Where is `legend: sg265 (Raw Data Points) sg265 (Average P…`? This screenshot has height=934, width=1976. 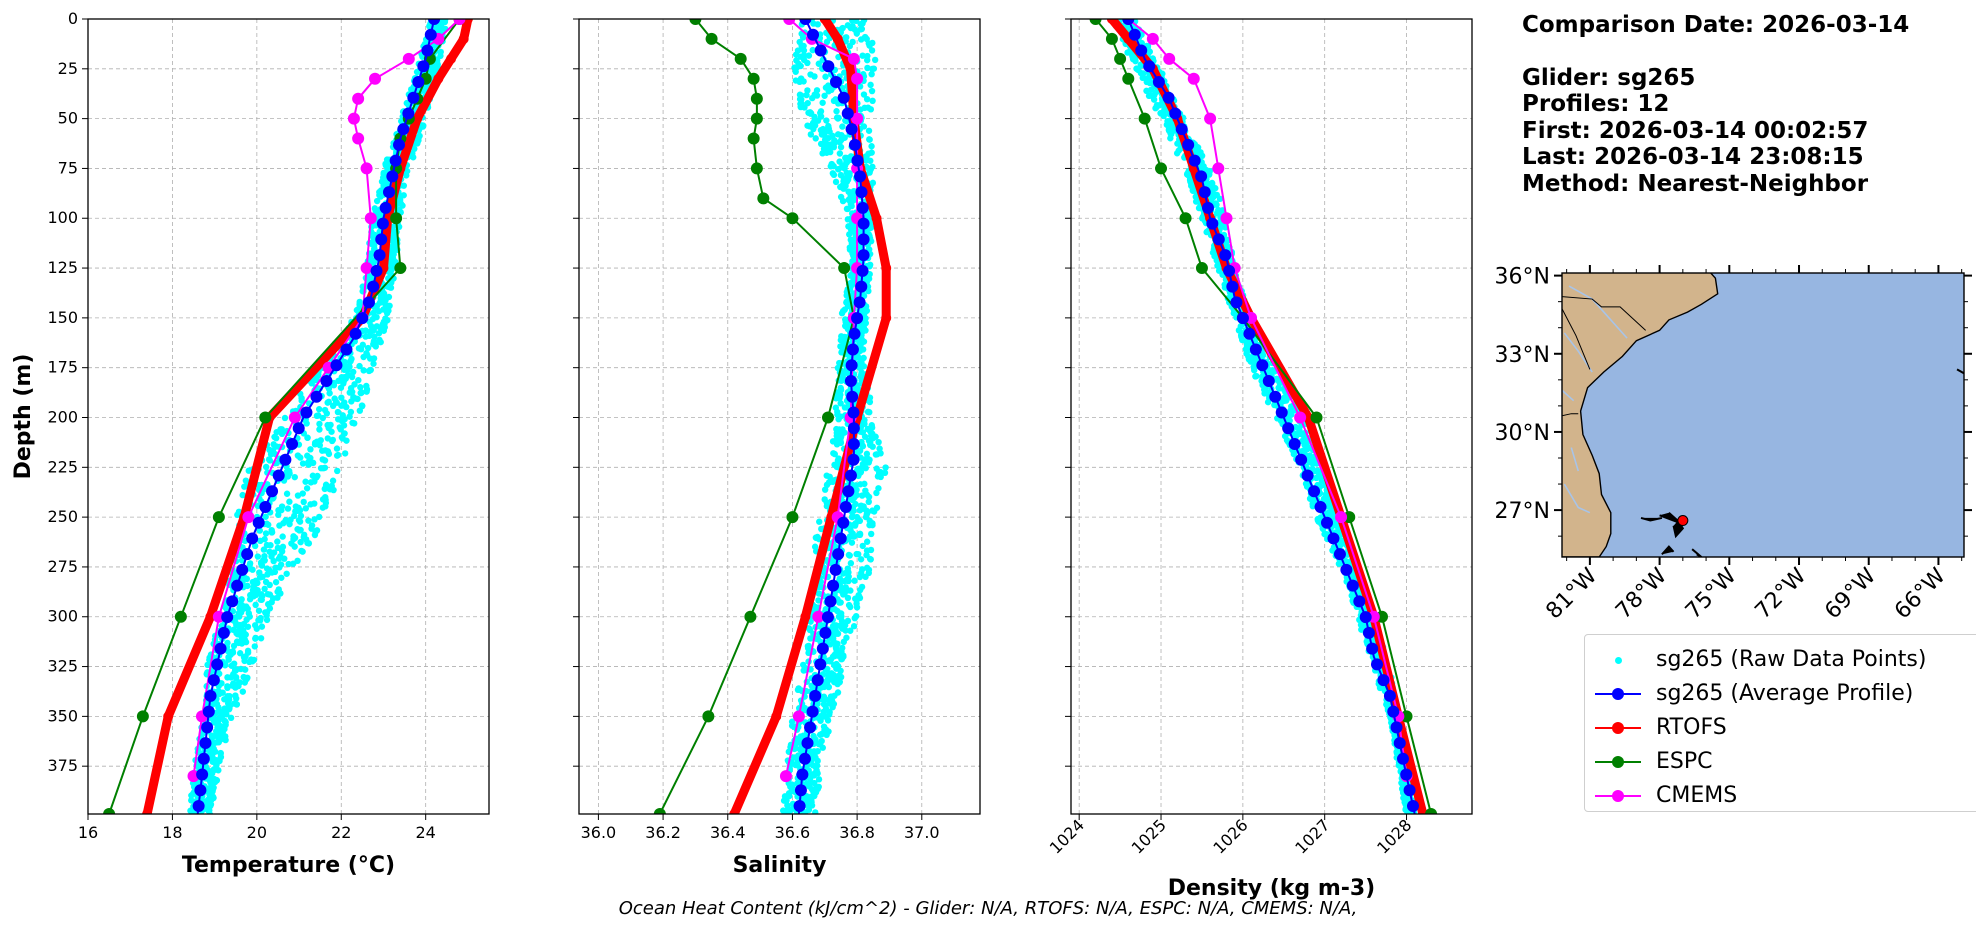
legend: sg265 (Raw Data Points) sg265 (Average P… is located at coordinates (1780, 723).